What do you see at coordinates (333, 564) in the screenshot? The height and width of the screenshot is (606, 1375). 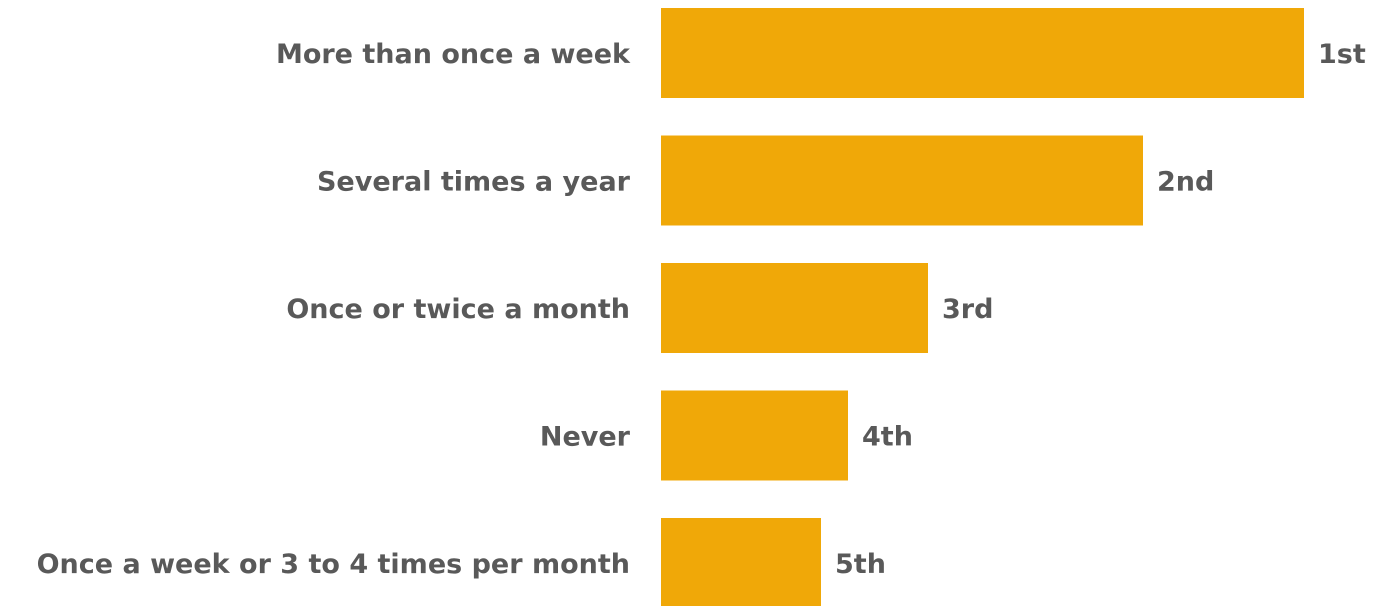 I see `category-label-5: Once a week or 3 to 4 times per month` at bounding box center [333, 564].